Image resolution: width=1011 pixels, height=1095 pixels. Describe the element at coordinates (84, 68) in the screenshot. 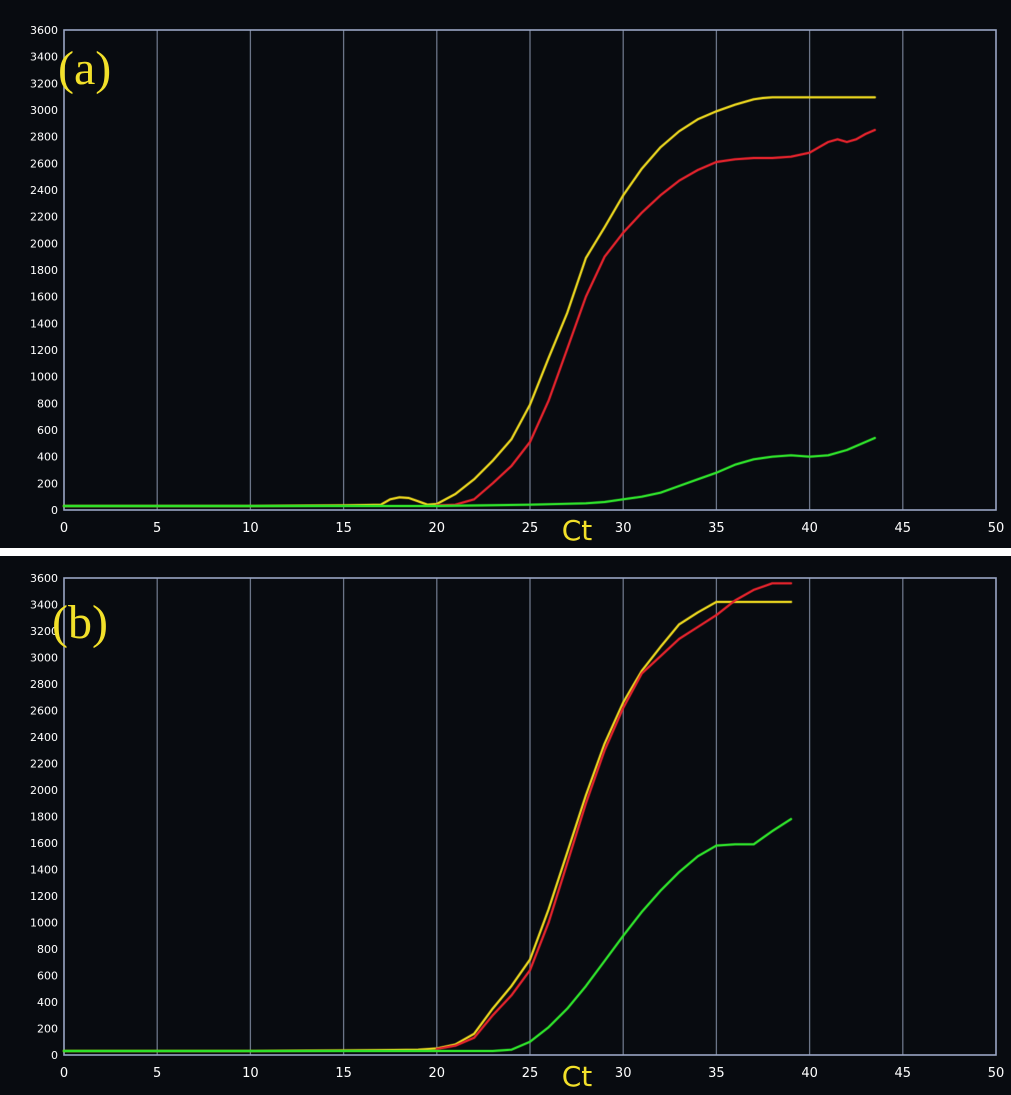

I see `panel-label: (a)` at that location.